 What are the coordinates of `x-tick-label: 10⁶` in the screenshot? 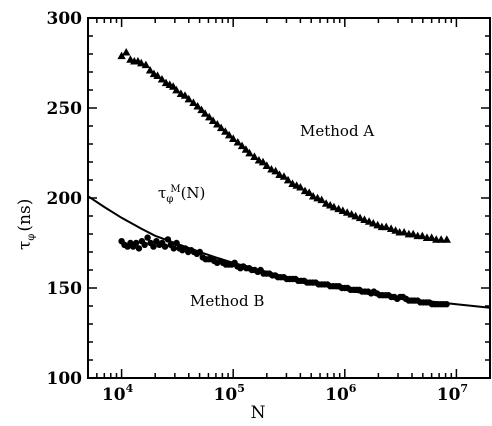 It's located at (341, 393).